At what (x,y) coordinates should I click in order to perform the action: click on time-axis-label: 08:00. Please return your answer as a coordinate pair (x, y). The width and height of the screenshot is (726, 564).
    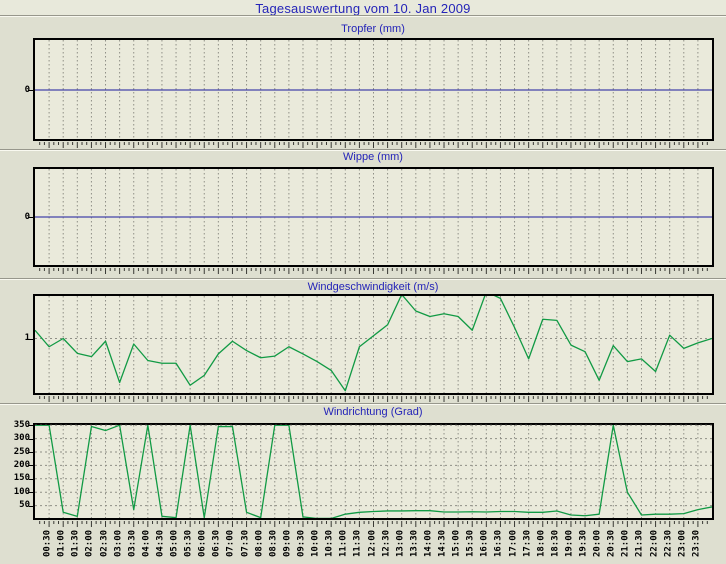
    Looking at the image, I should click on (259, 543).